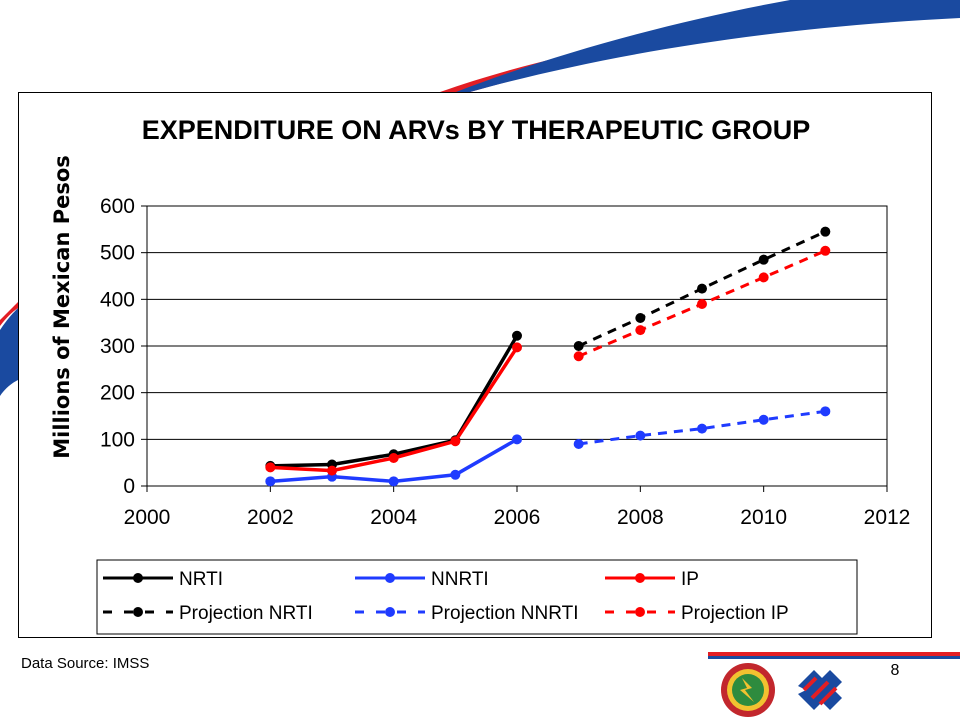 This screenshot has width=960, height=720. I want to click on y-tick-label: 200, so click(117, 393).